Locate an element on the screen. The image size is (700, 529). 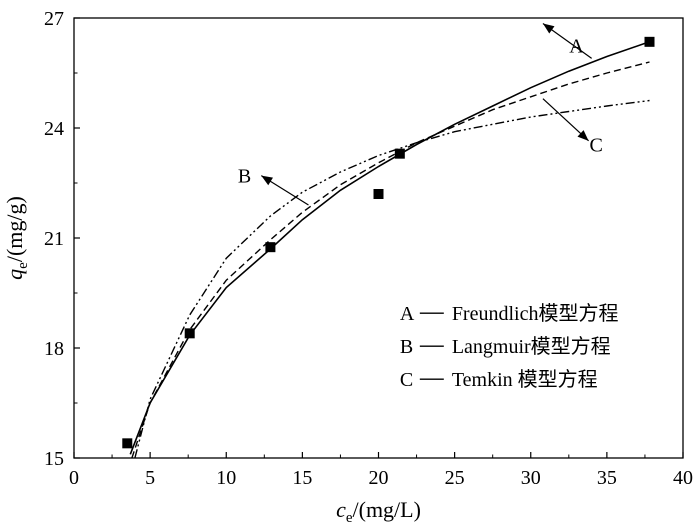
curve-label-b: B is located at coordinates (244, 177).